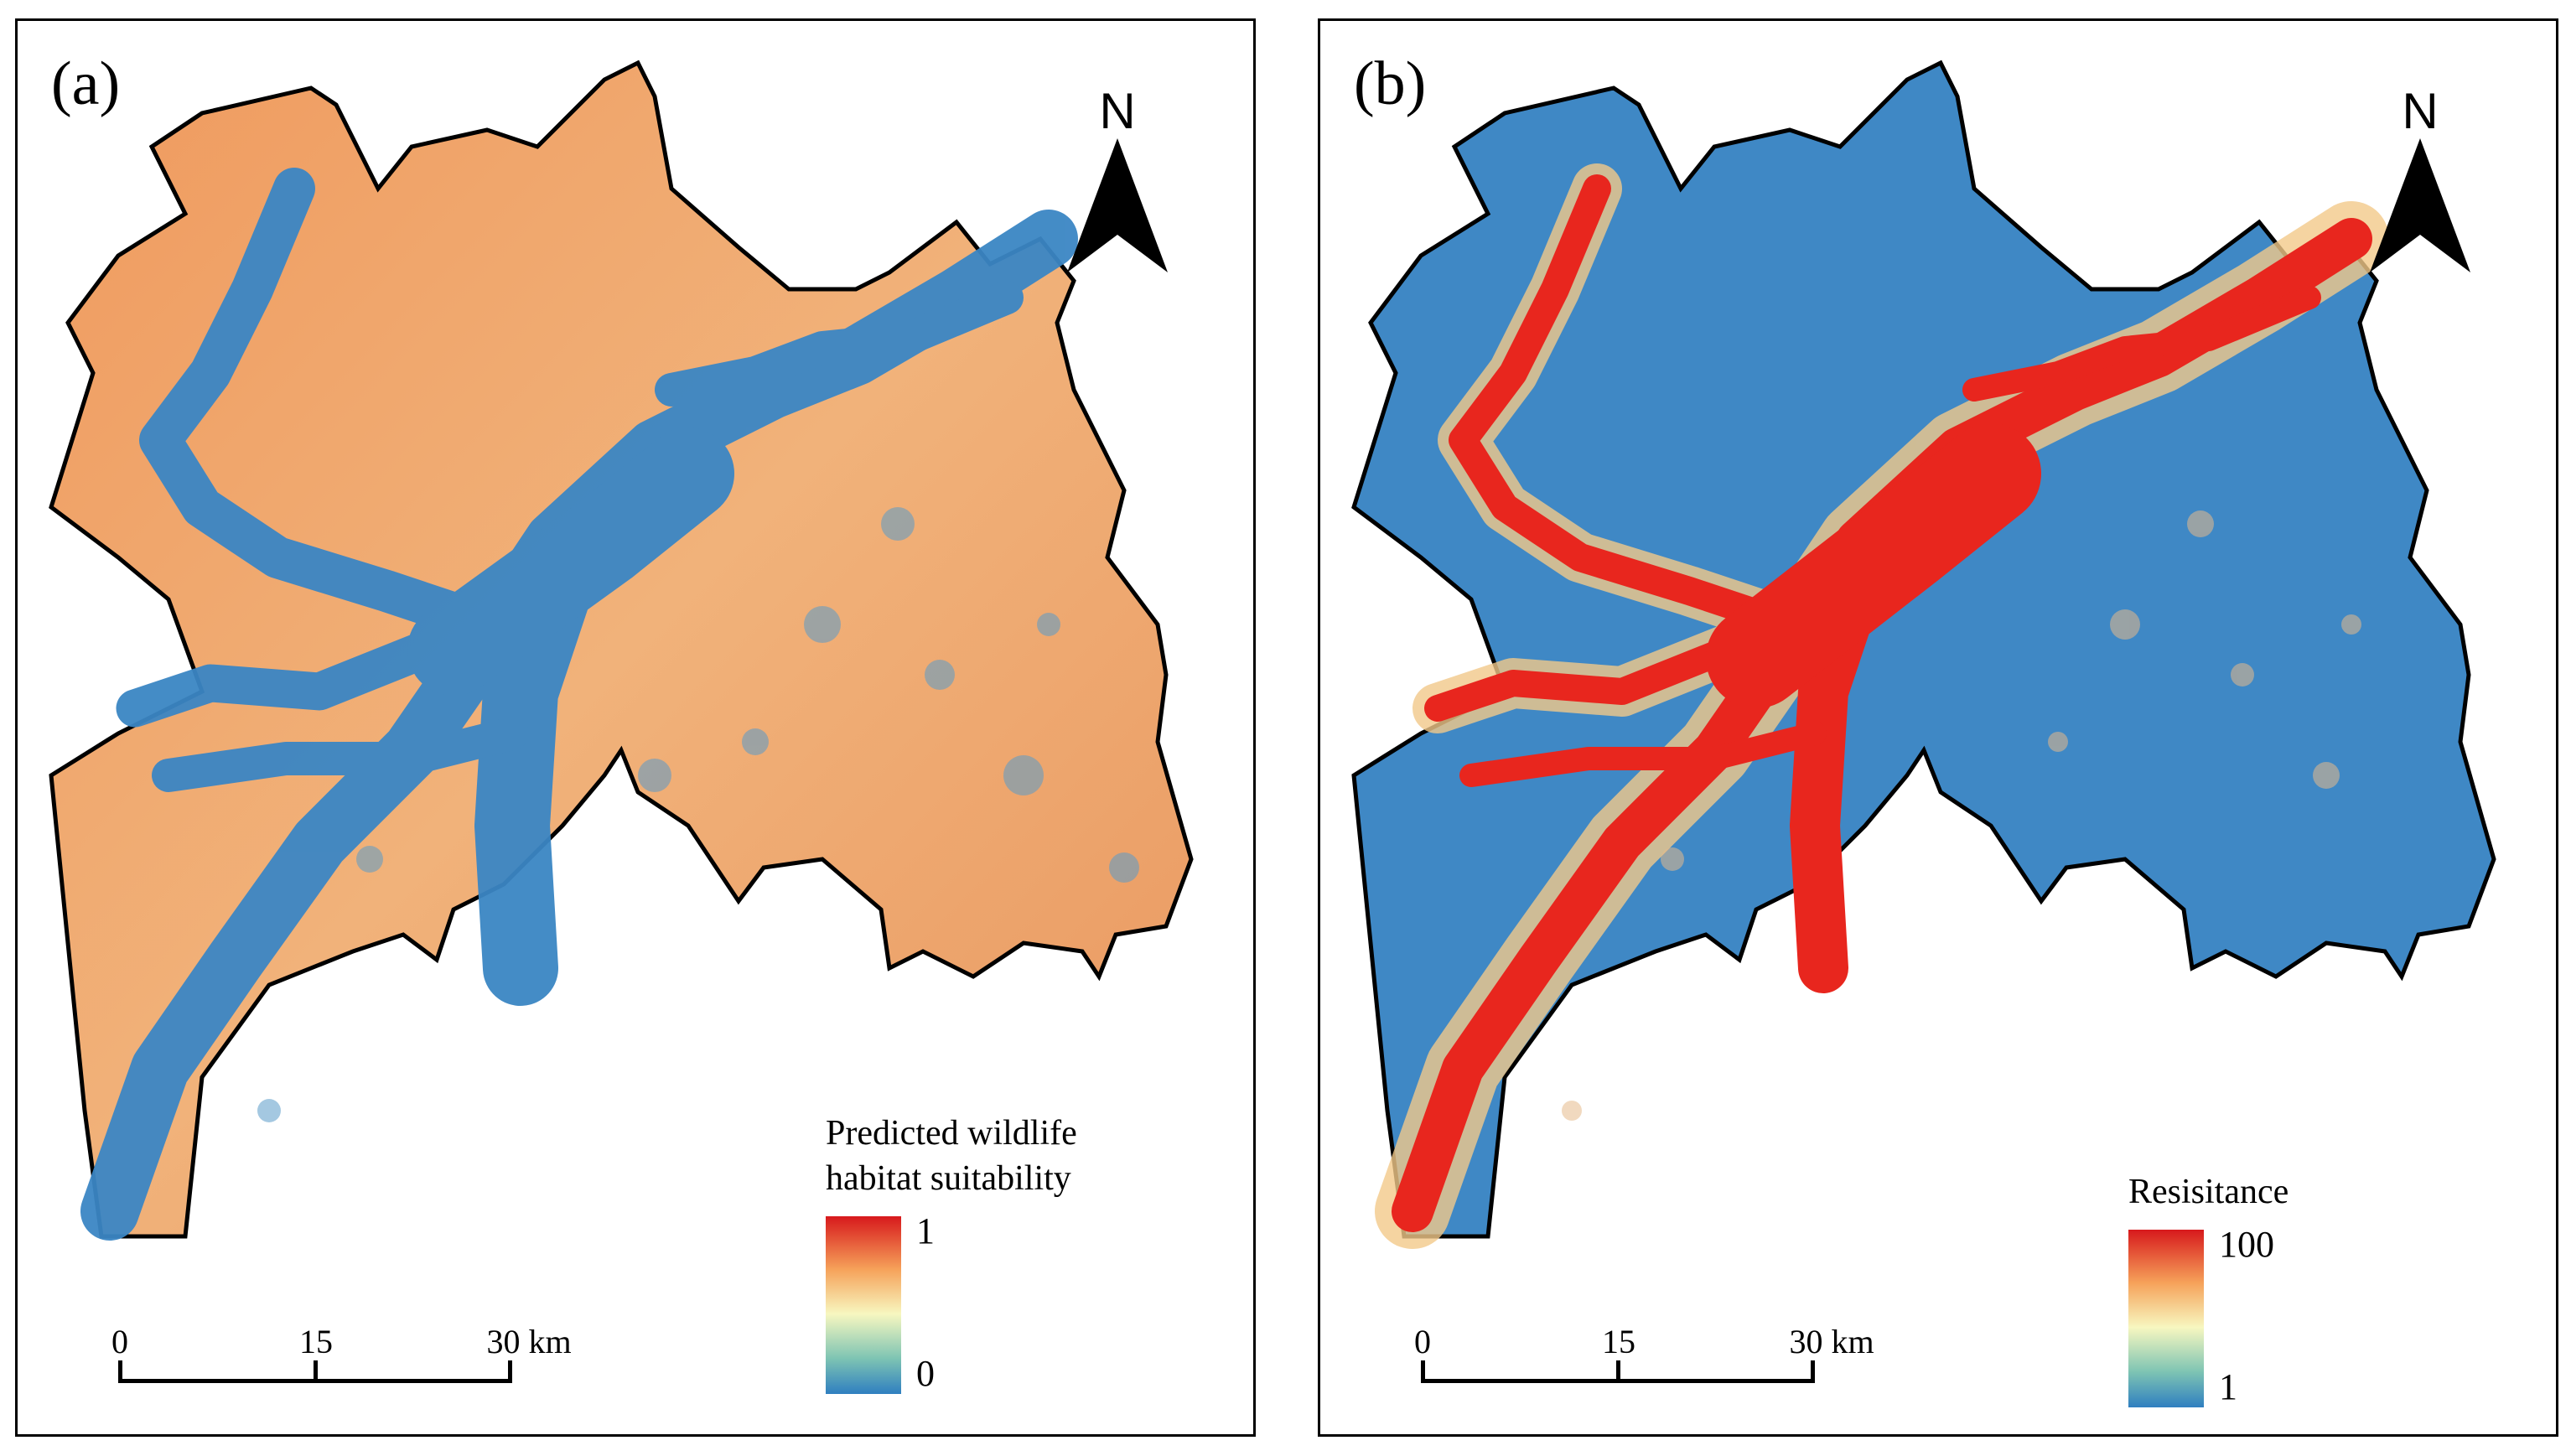 The width and height of the screenshot is (2571, 1456). What do you see at coordinates (948, 1178) in the screenshot?
I see `legend-title-line2: habitat suitability` at bounding box center [948, 1178].